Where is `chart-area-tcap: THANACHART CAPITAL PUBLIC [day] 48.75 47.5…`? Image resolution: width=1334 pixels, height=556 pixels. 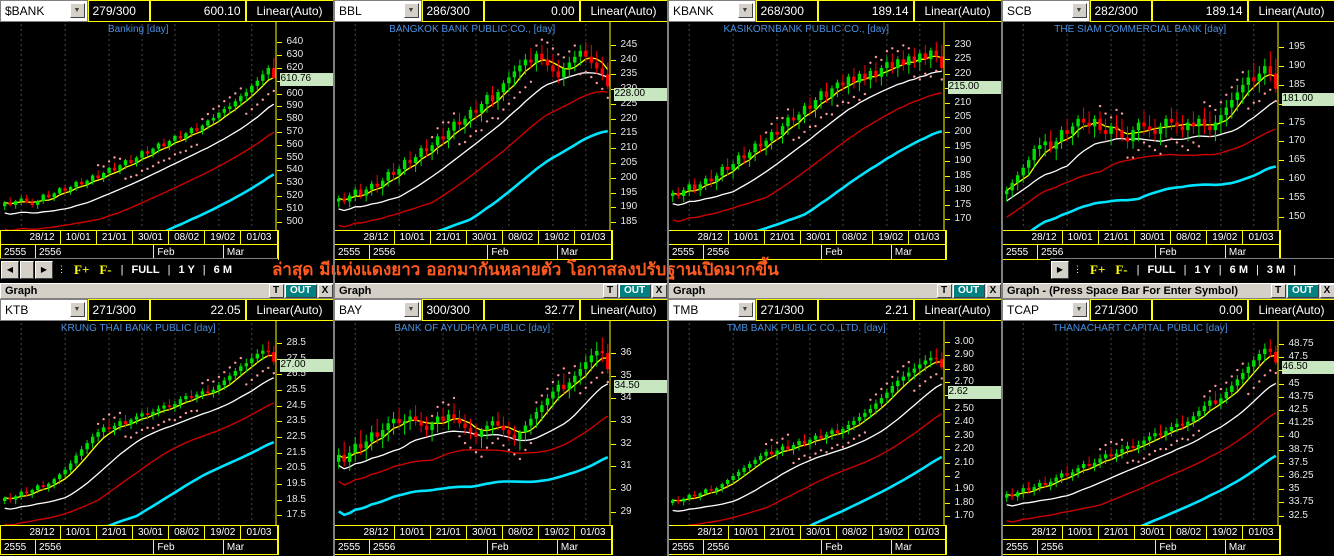 chart-area-tcap: THANACHART CAPITAL PUBLIC [day] 48.75 47.5… is located at coordinates (1168, 423).